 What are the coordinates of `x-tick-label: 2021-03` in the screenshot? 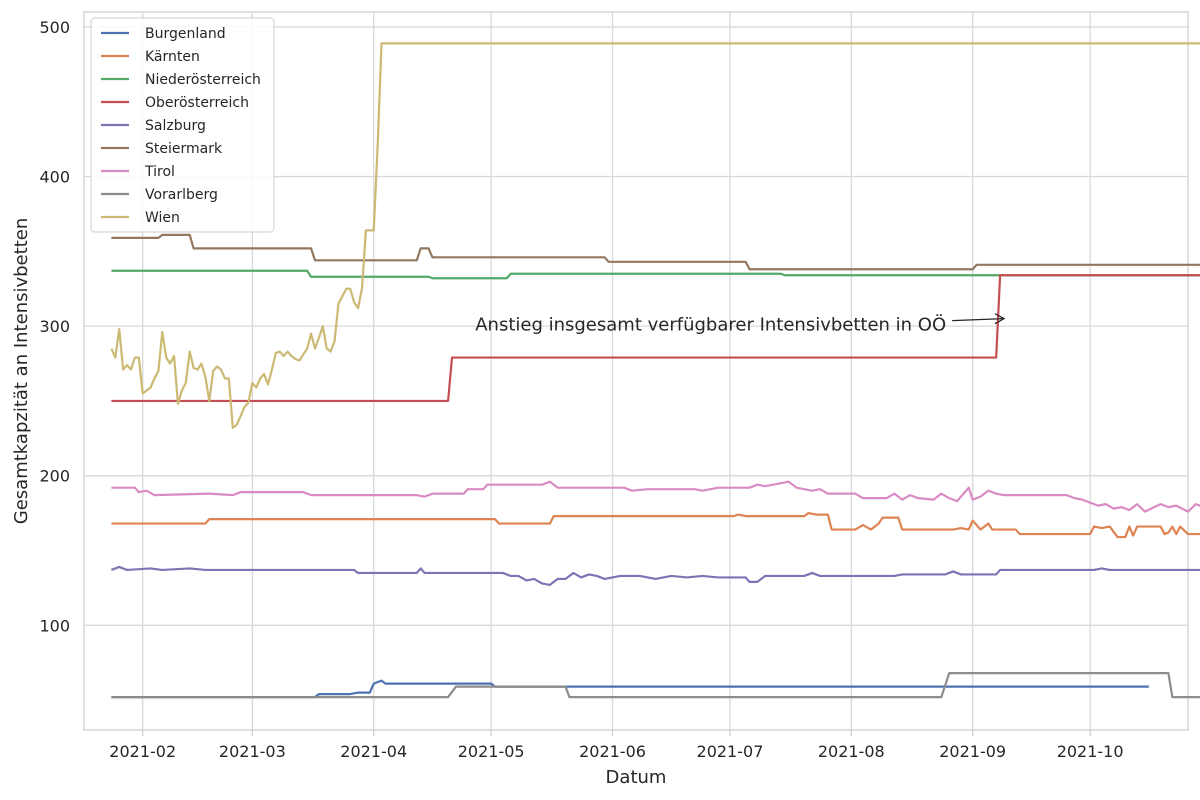 It's located at (252, 751).